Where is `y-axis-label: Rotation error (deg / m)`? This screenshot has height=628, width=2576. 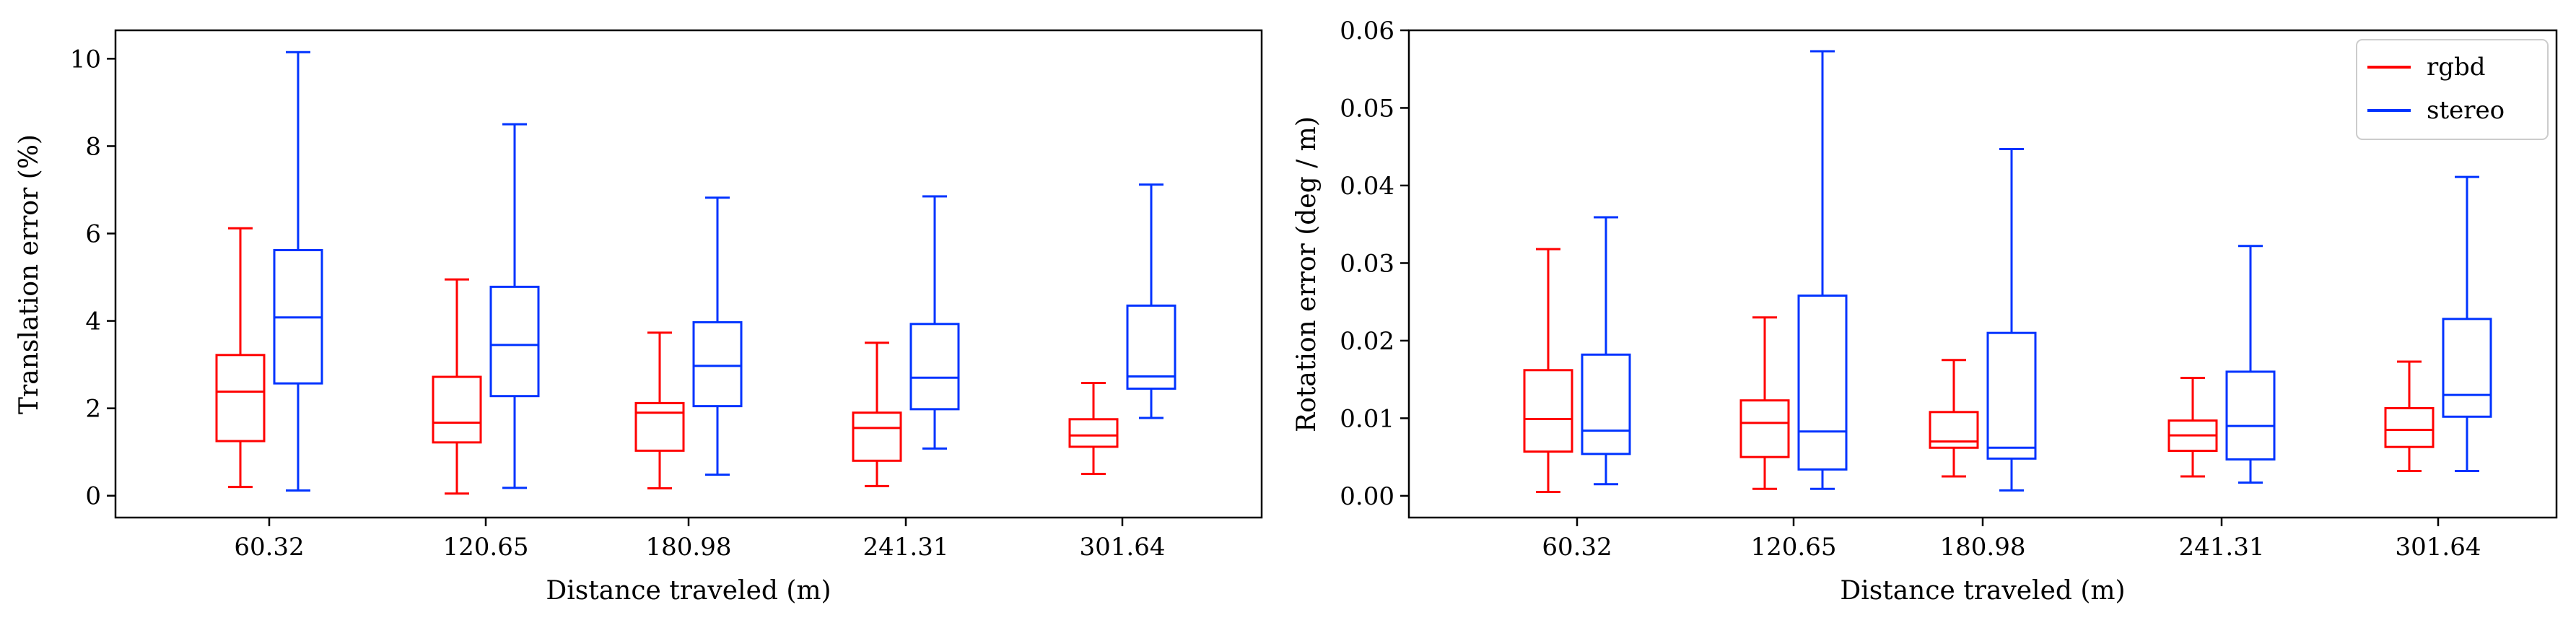
y-axis-label: Rotation error (deg / m) is located at coordinates (1307, 274).